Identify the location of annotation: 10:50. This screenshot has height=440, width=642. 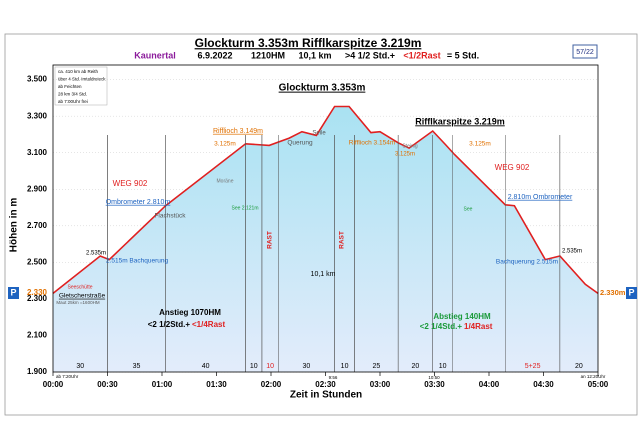
(434, 377).